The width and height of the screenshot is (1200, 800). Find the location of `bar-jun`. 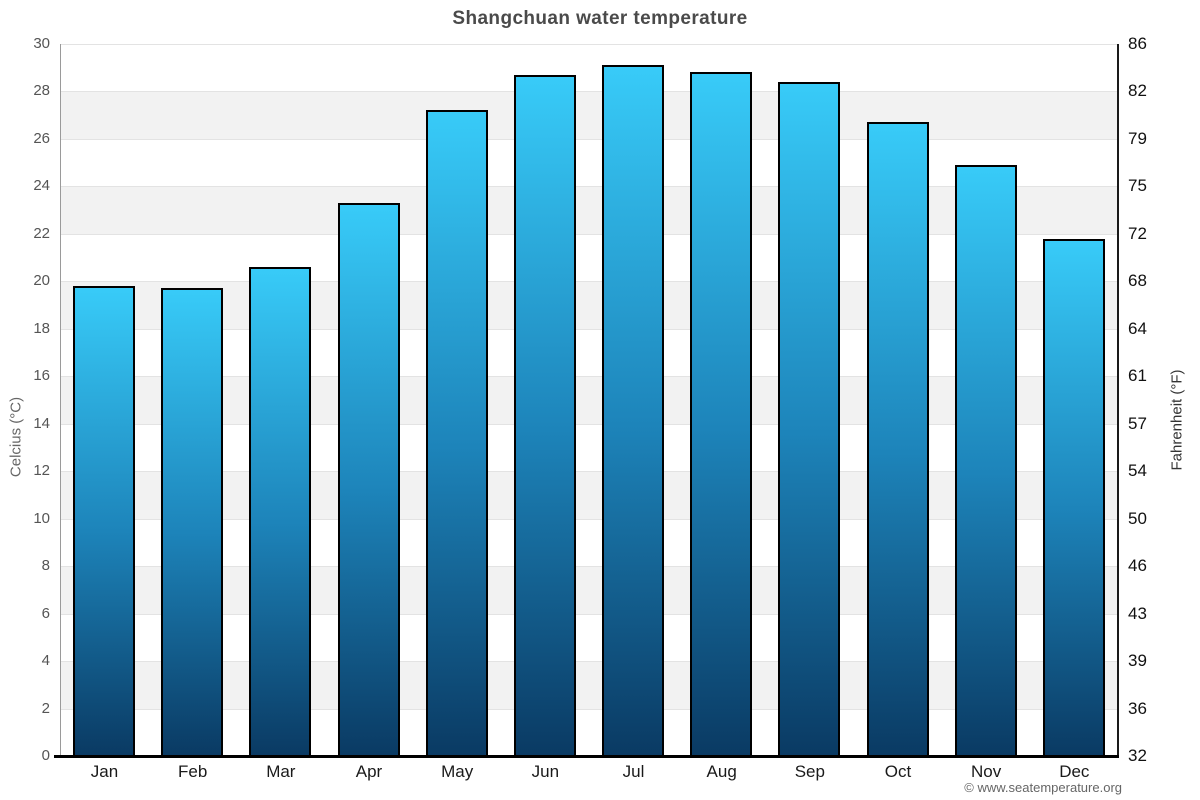

bar-jun is located at coordinates (544, 415).